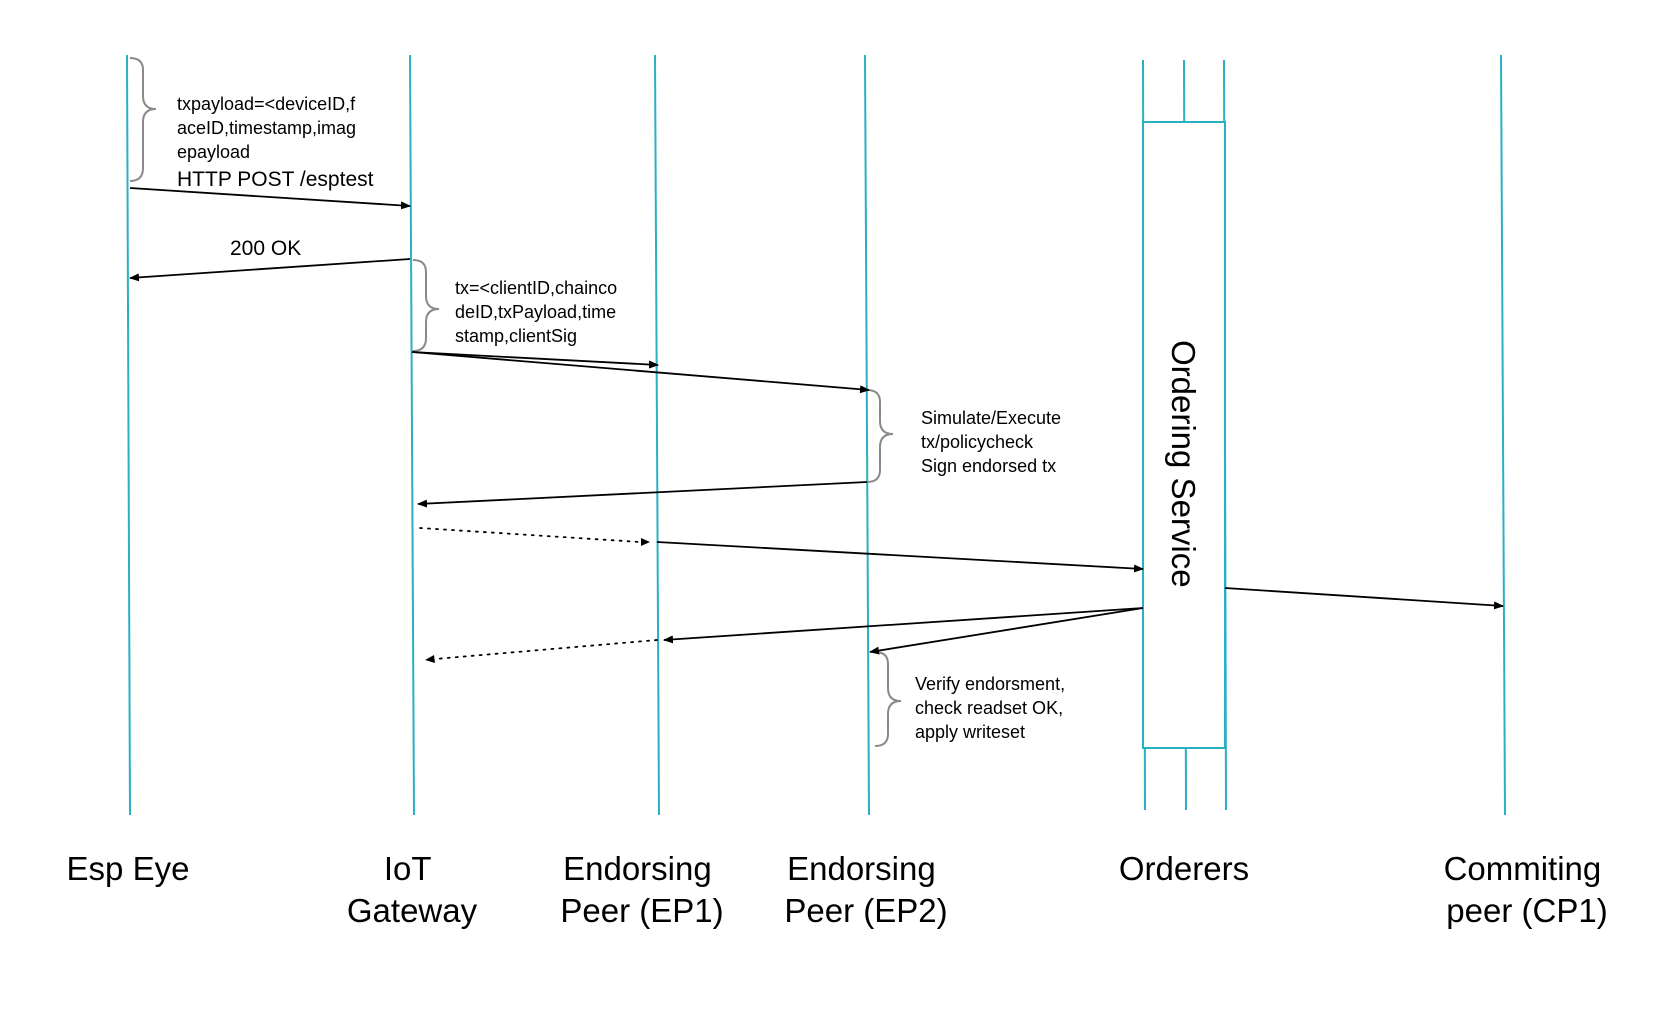 The width and height of the screenshot is (1654, 1013). I want to click on arrow-dotted-ep1-to-gateway, so click(546, 649).